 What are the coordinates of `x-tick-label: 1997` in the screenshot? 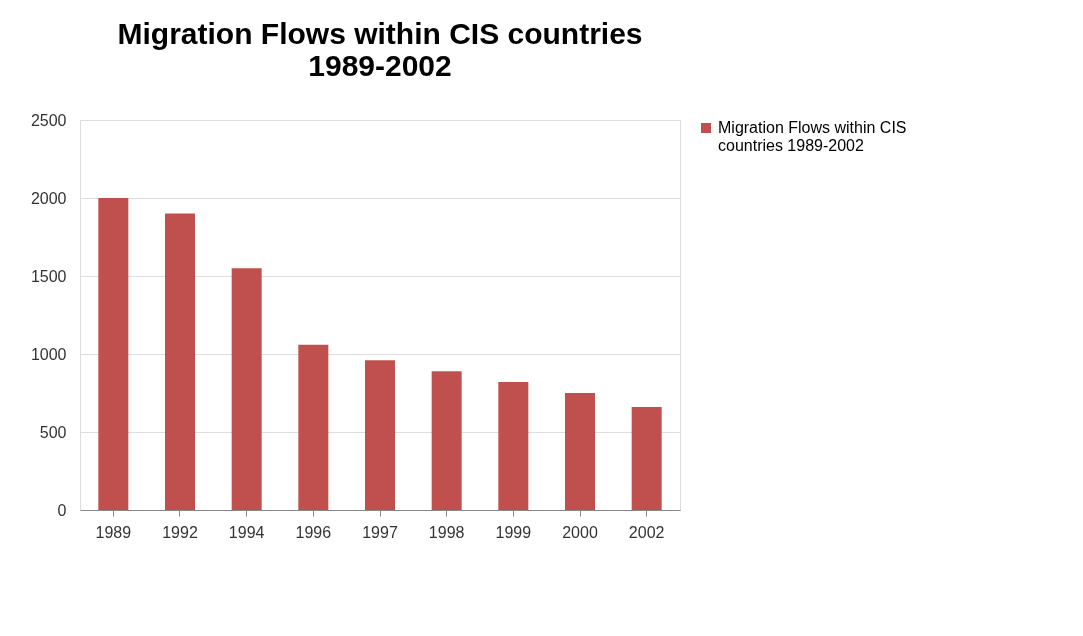 It's located at (380, 532).